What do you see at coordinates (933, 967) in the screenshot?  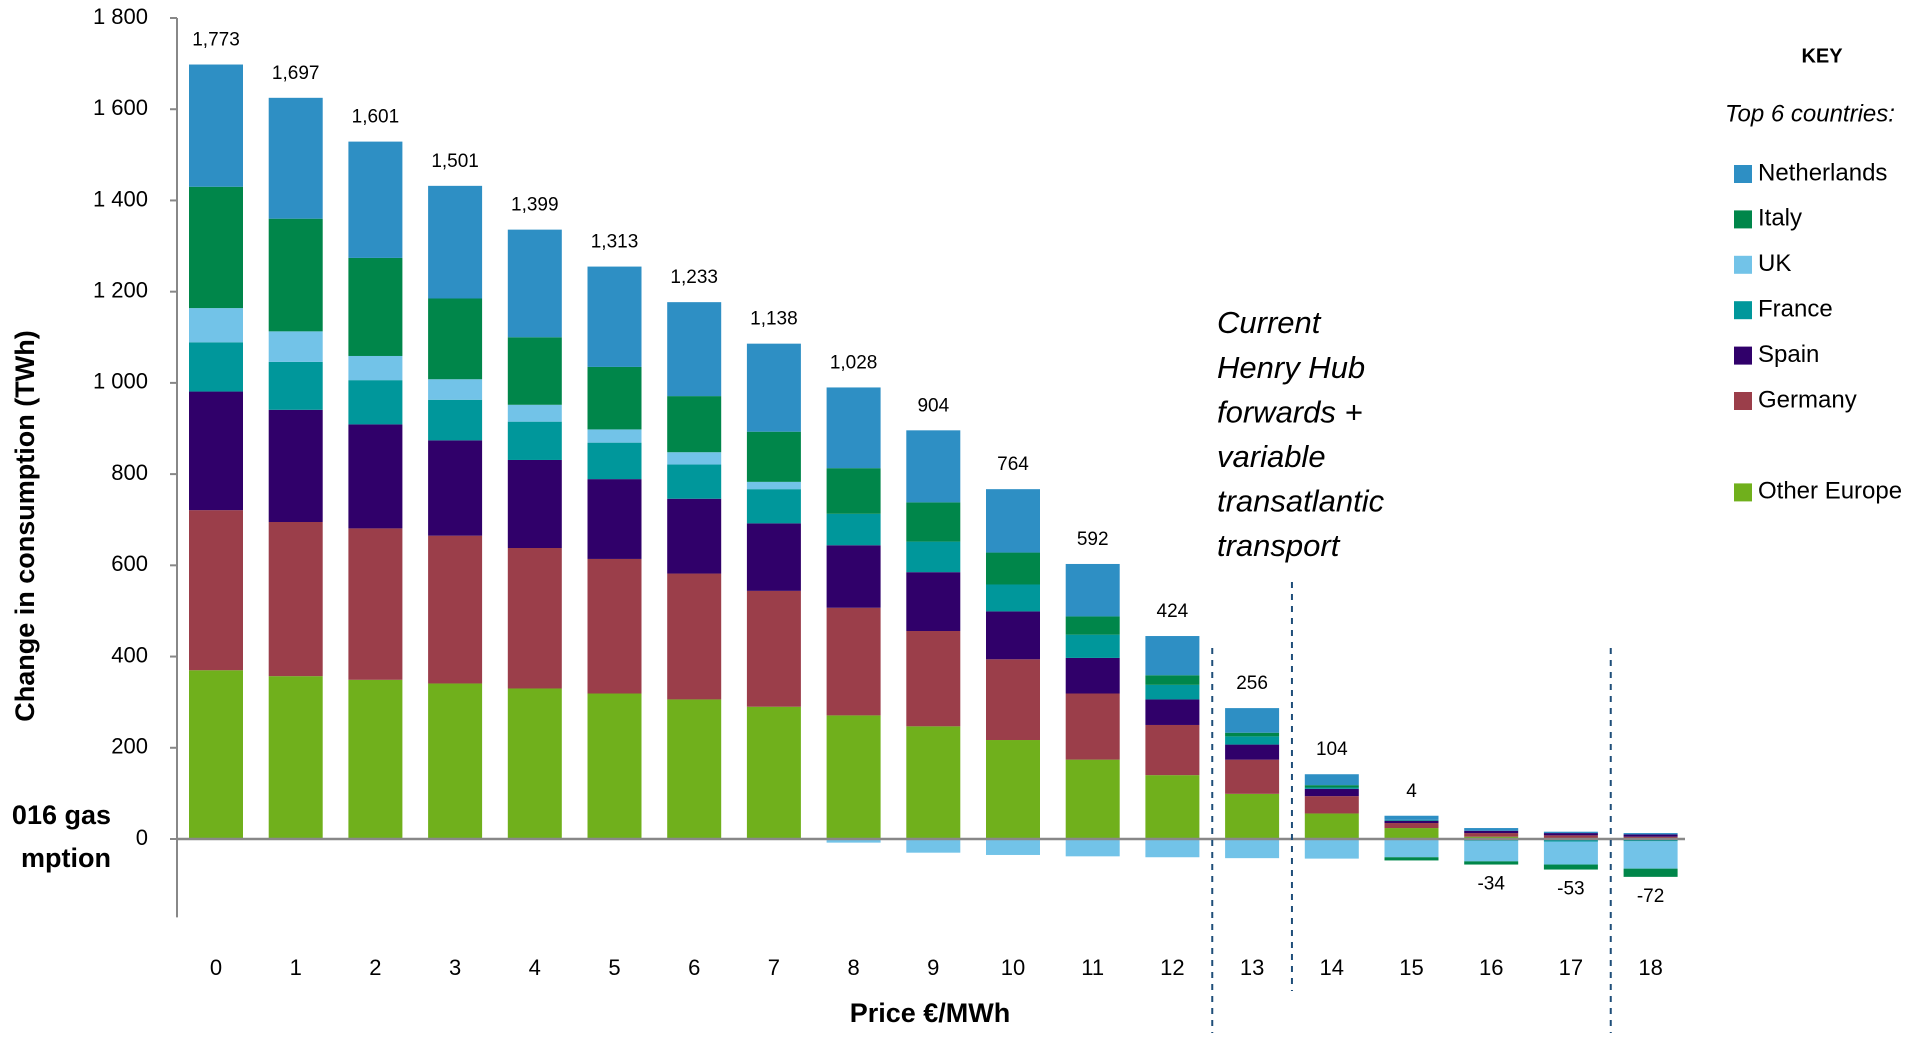 I see `x-tick-label: 9` at bounding box center [933, 967].